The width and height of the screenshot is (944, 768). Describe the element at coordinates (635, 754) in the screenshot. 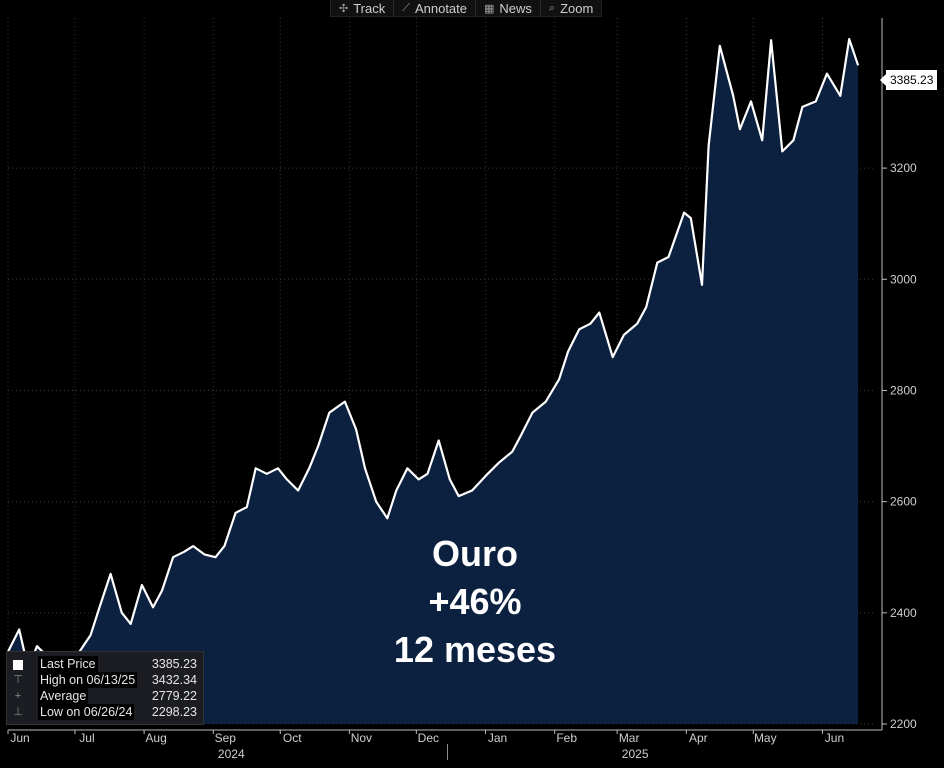

I see `year-label: 2025` at that location.